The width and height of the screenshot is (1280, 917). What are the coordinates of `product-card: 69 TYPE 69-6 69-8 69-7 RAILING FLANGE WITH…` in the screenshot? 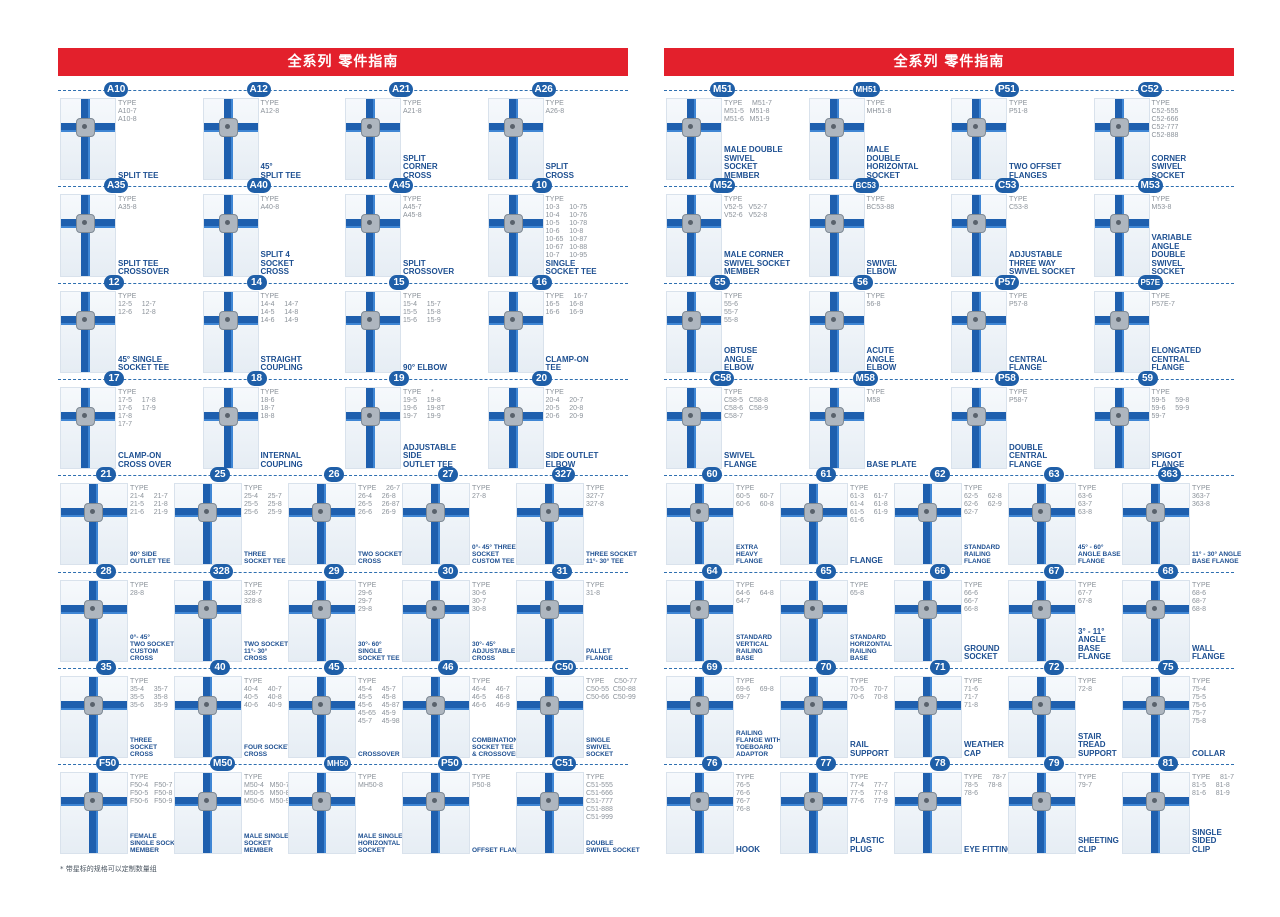 It's located at (722, 709).